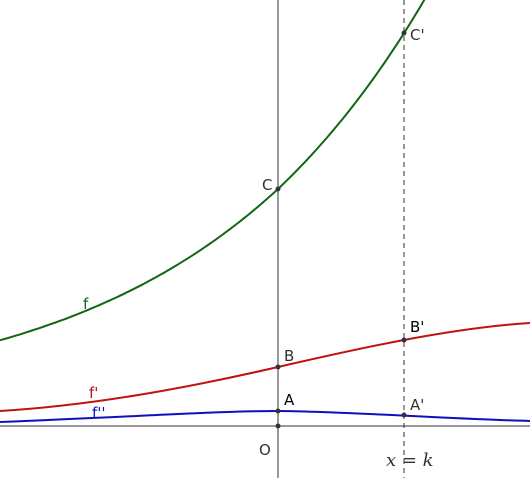 This screenshot has height=478, width=530. What do you see at coordinates (417, 327) in the screenshot?
I see `label-b-prime: B'` at bounding box center [417, 327].